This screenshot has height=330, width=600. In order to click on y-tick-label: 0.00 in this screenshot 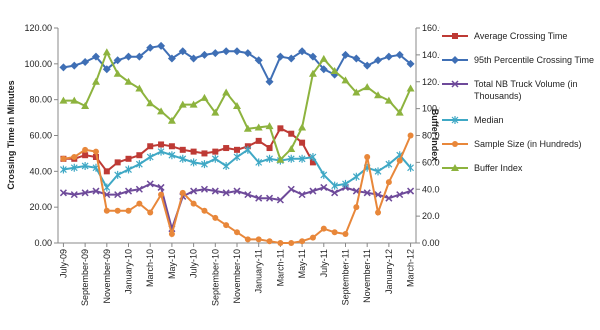, I will do `click(43, 243)`.